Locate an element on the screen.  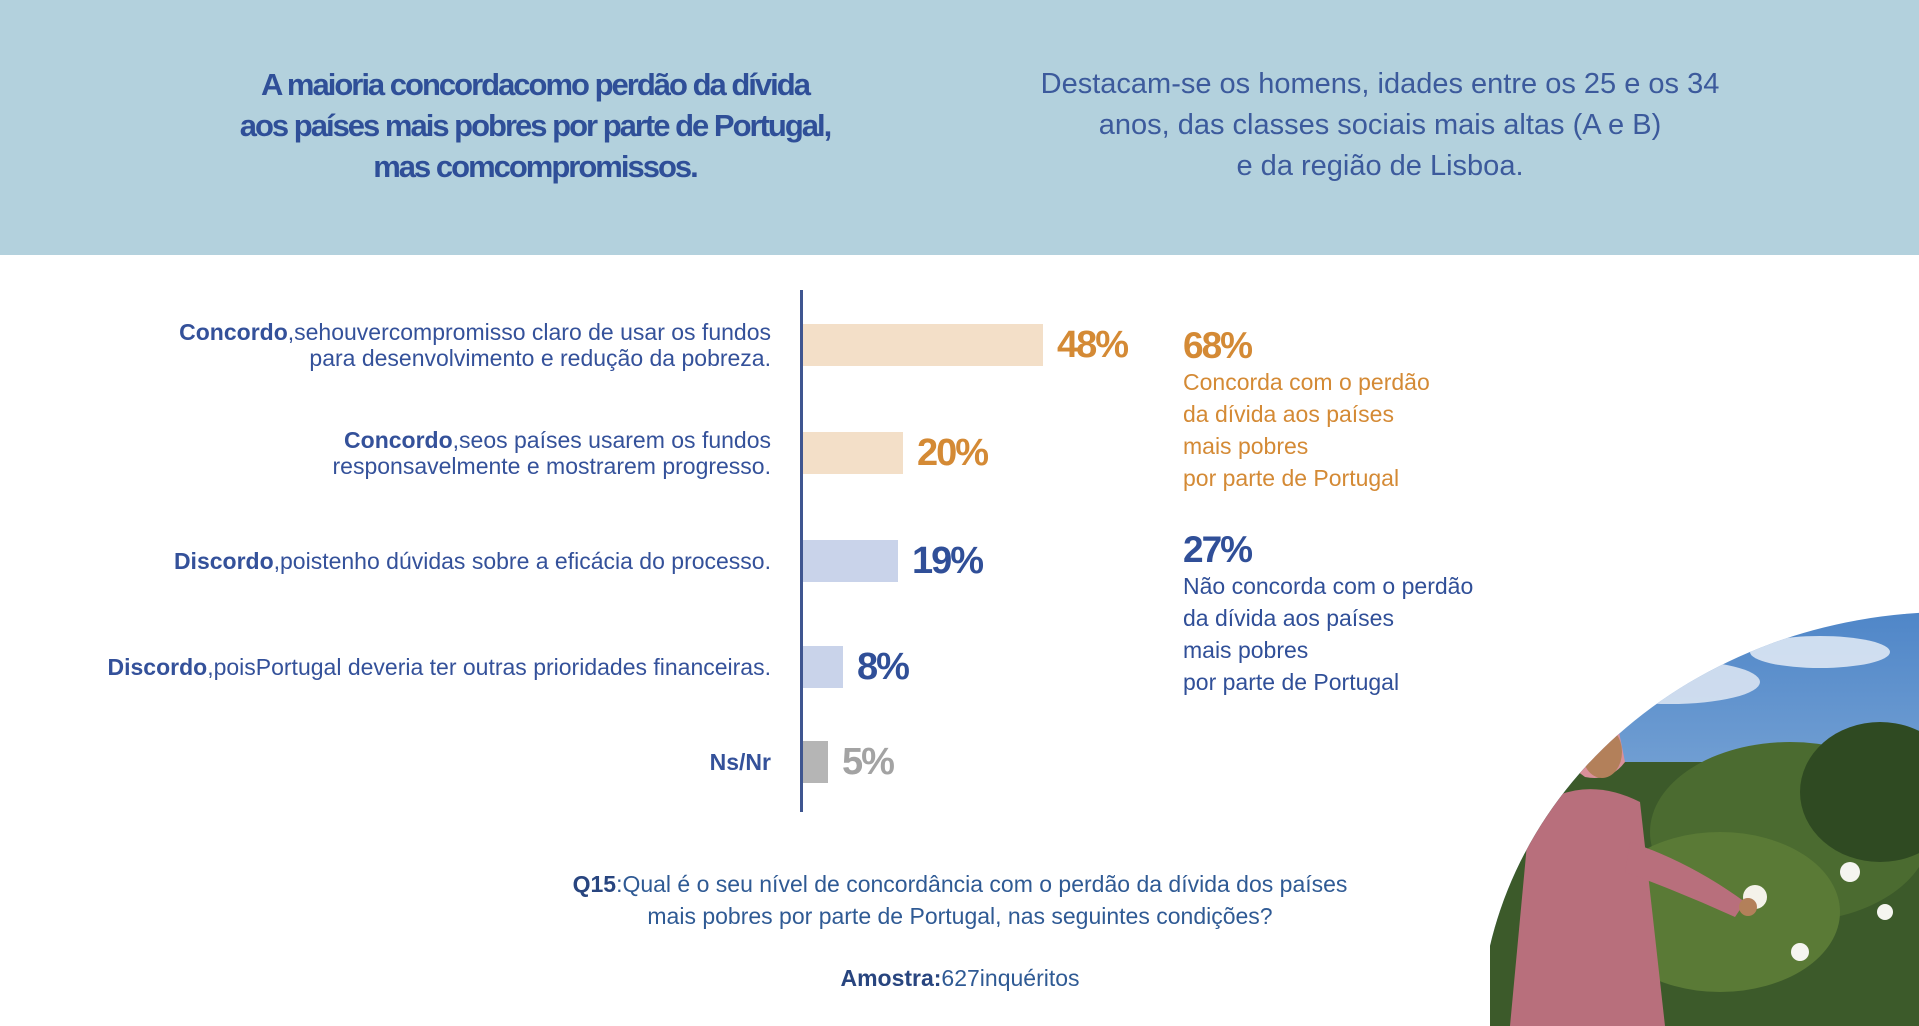
question-id: Q15 is located at coordinates (594, 884).